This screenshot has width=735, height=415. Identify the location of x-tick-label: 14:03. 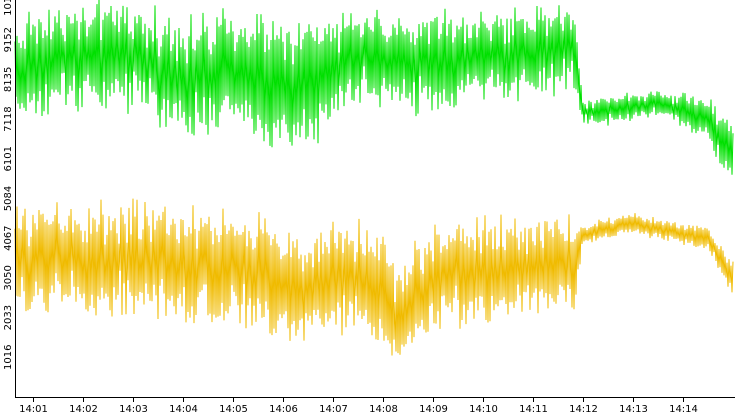
(133, 409).